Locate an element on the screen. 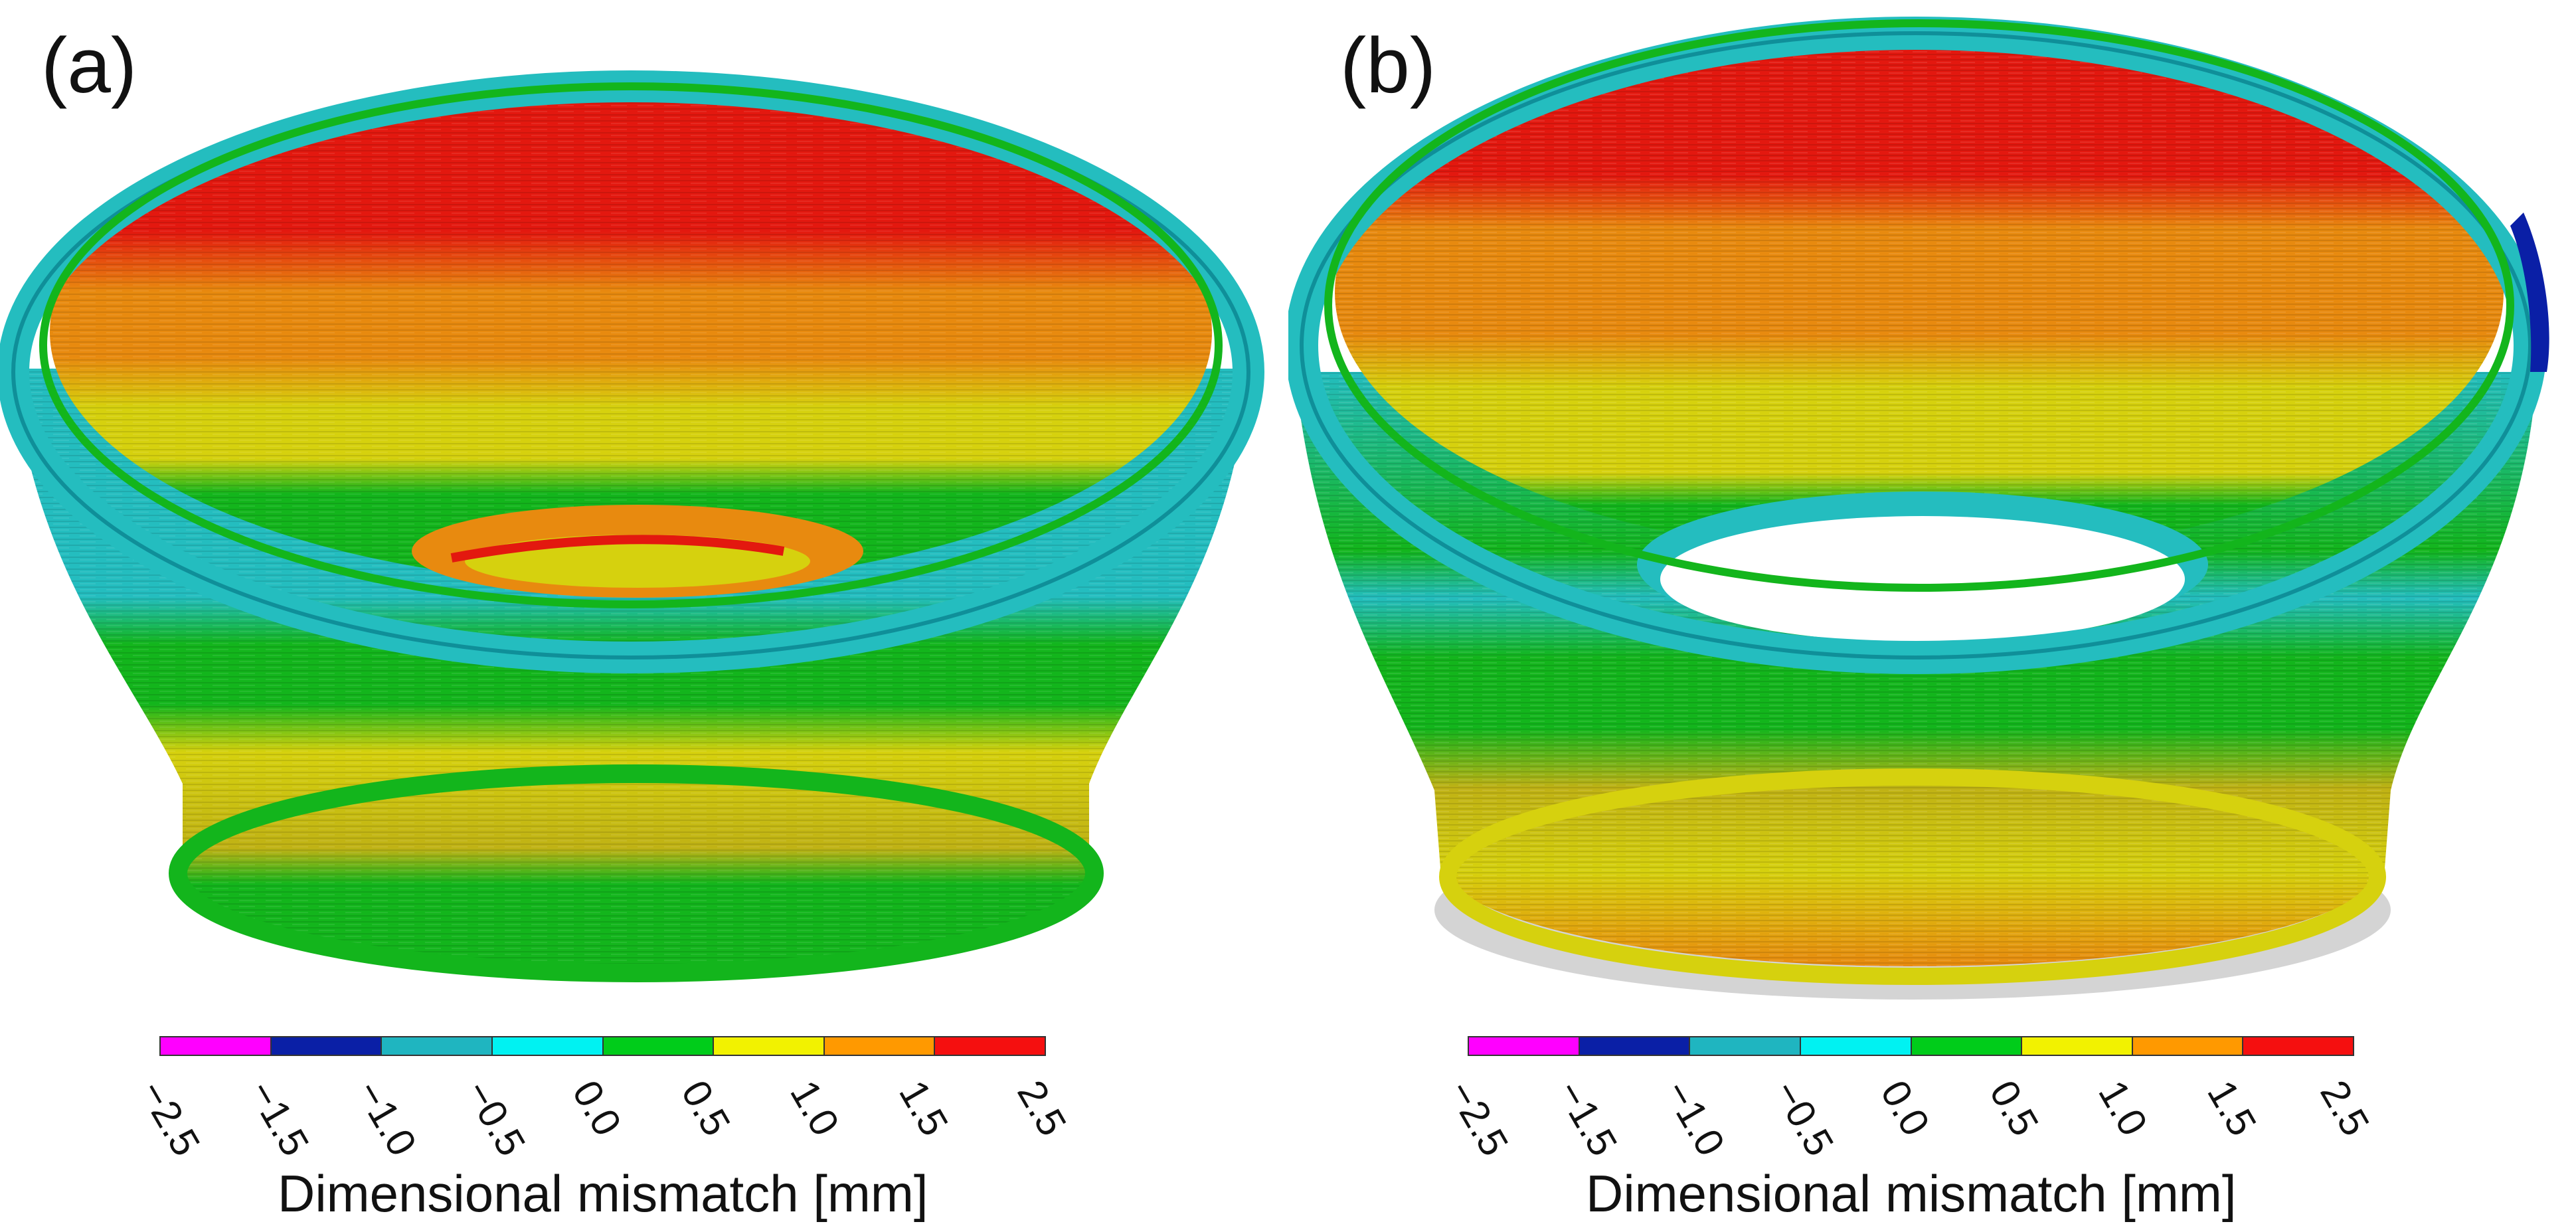 The height and width of the screenshot is (1232, 2576). colorbar-a is located at coordinates (602, 1046).